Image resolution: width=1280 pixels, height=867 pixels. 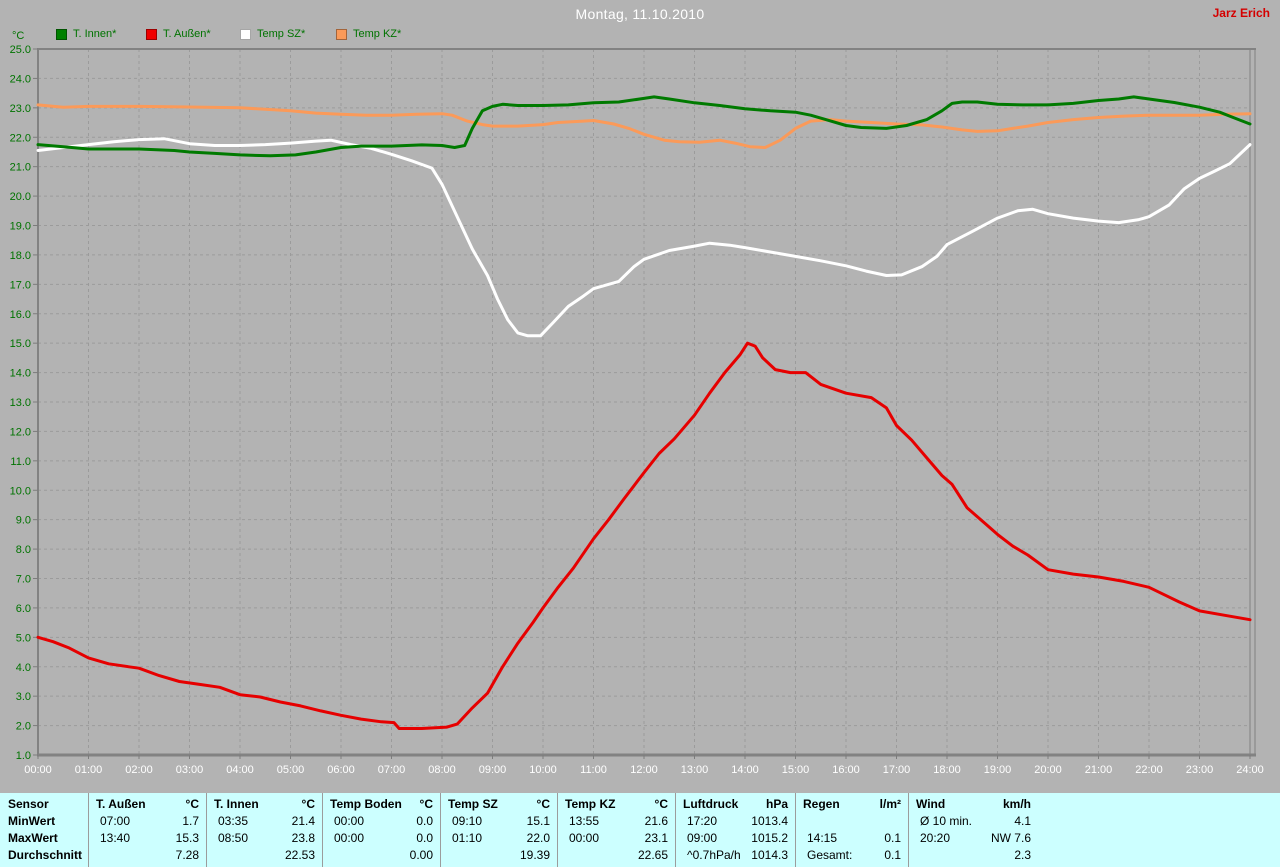 What do you see at coordinates (424, 821) in the screenshot?
I see `cell-value: 0.0` at bounding box center [424, 821].